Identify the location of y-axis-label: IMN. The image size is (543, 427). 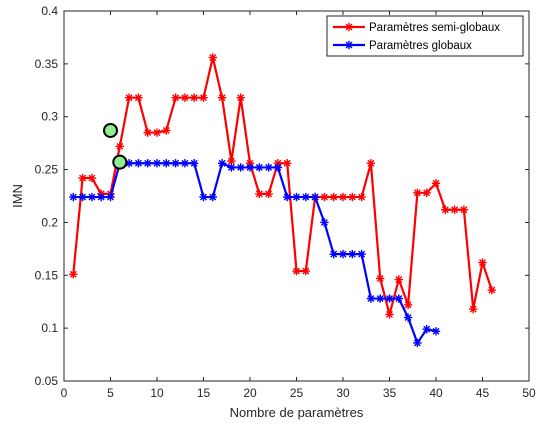
(17, 196).